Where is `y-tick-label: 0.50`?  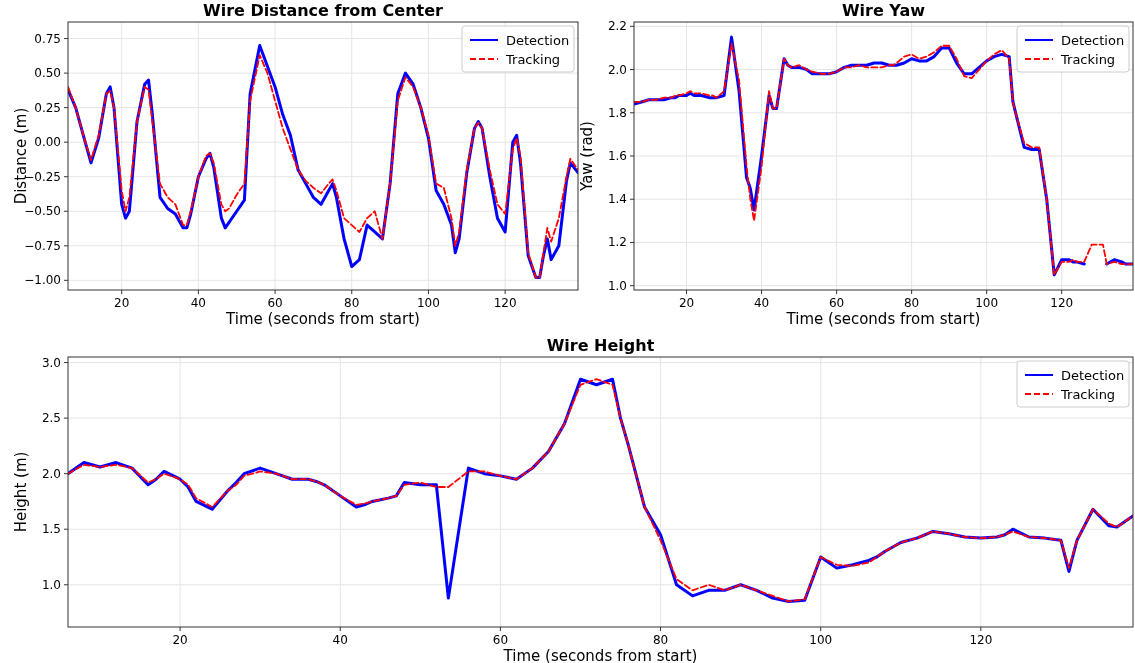 y-tick-label: 0.50 is located at coordinates (47, 73).